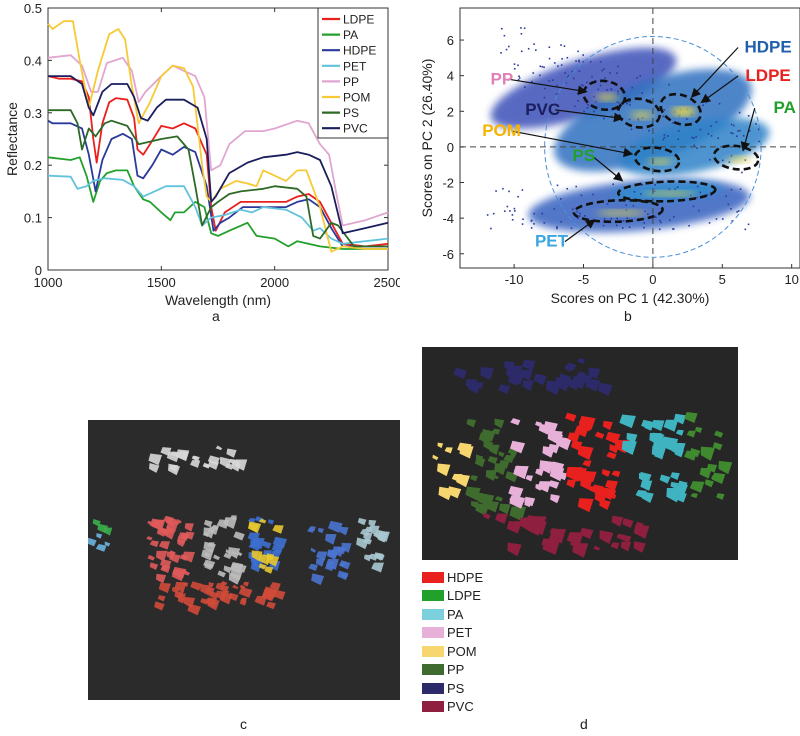 The width and height of the screenshot is (800, 736). What do you see at coordinates (351, 113) in the screenshot?
I see `legend-label-ps: PS` at bounding box center [351, 113].